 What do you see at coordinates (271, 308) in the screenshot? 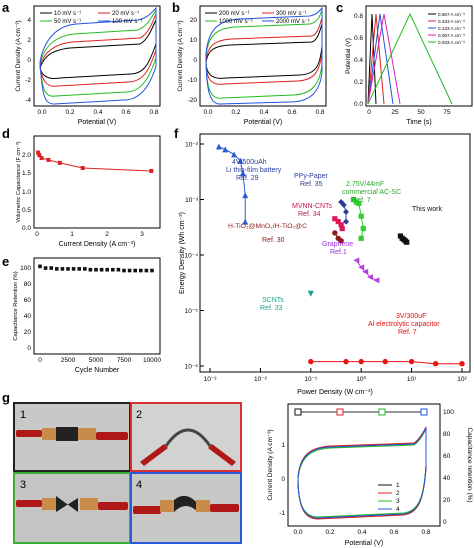
I see `label-scnts-2: Ref. 33` at bounding box center [271, 308].